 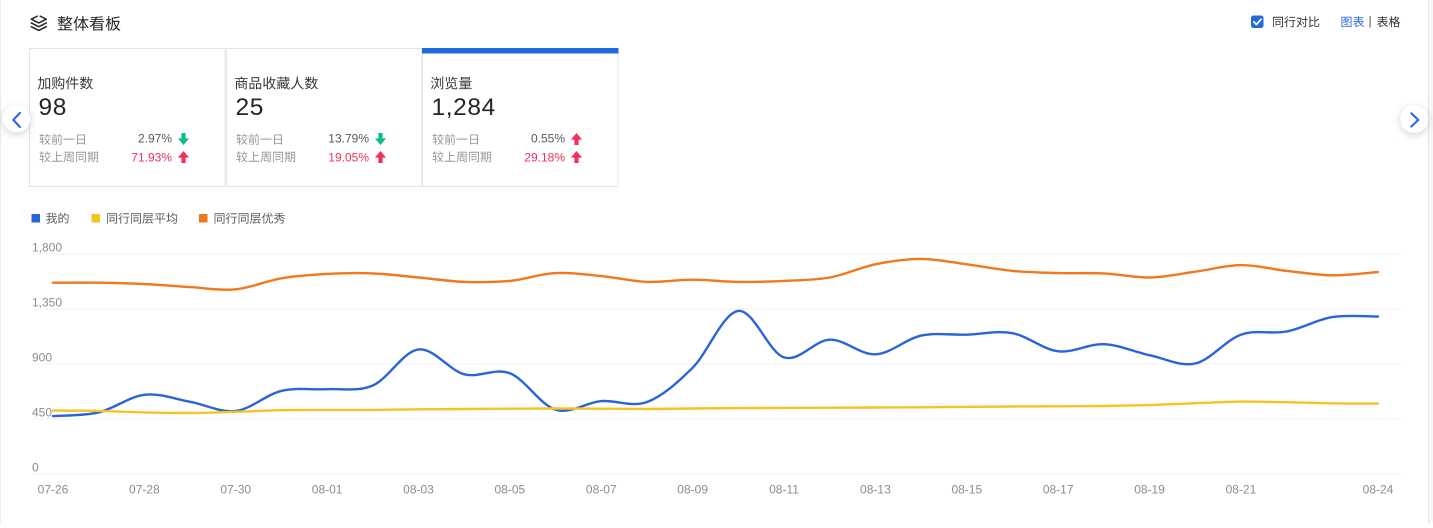 What do you see at coordinates (53, 489) in the screenshot?
I see `svg-text: 07-26` at bounding box center [53, 489].